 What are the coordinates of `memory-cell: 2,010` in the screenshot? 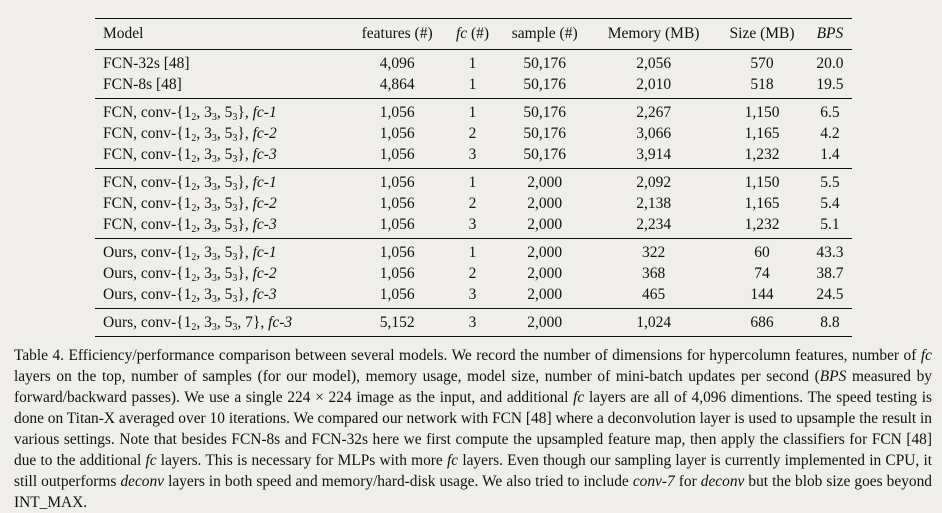 It's located at (654, 84).